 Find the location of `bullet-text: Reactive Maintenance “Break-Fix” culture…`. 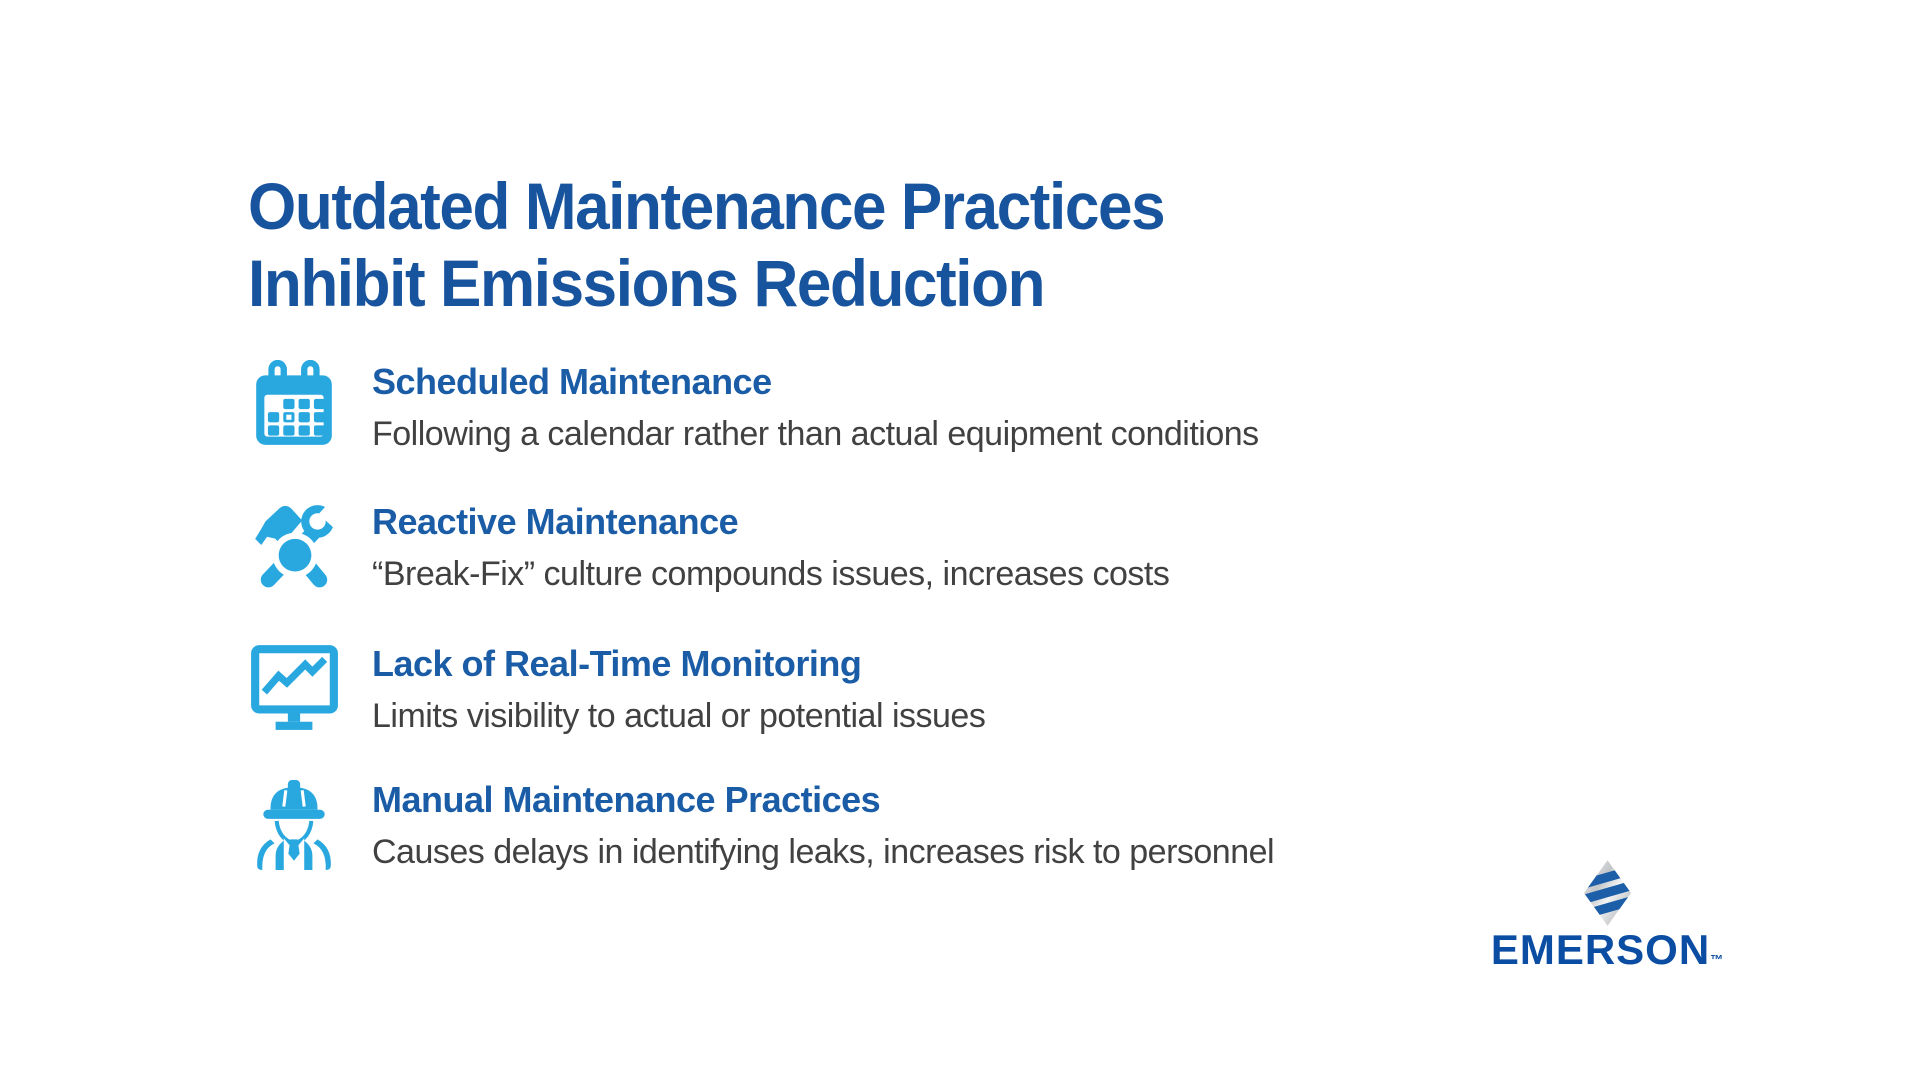

bullet-text: Reactive Maintenance “Break-Fix” culture… is located at coordinates (771, 547).